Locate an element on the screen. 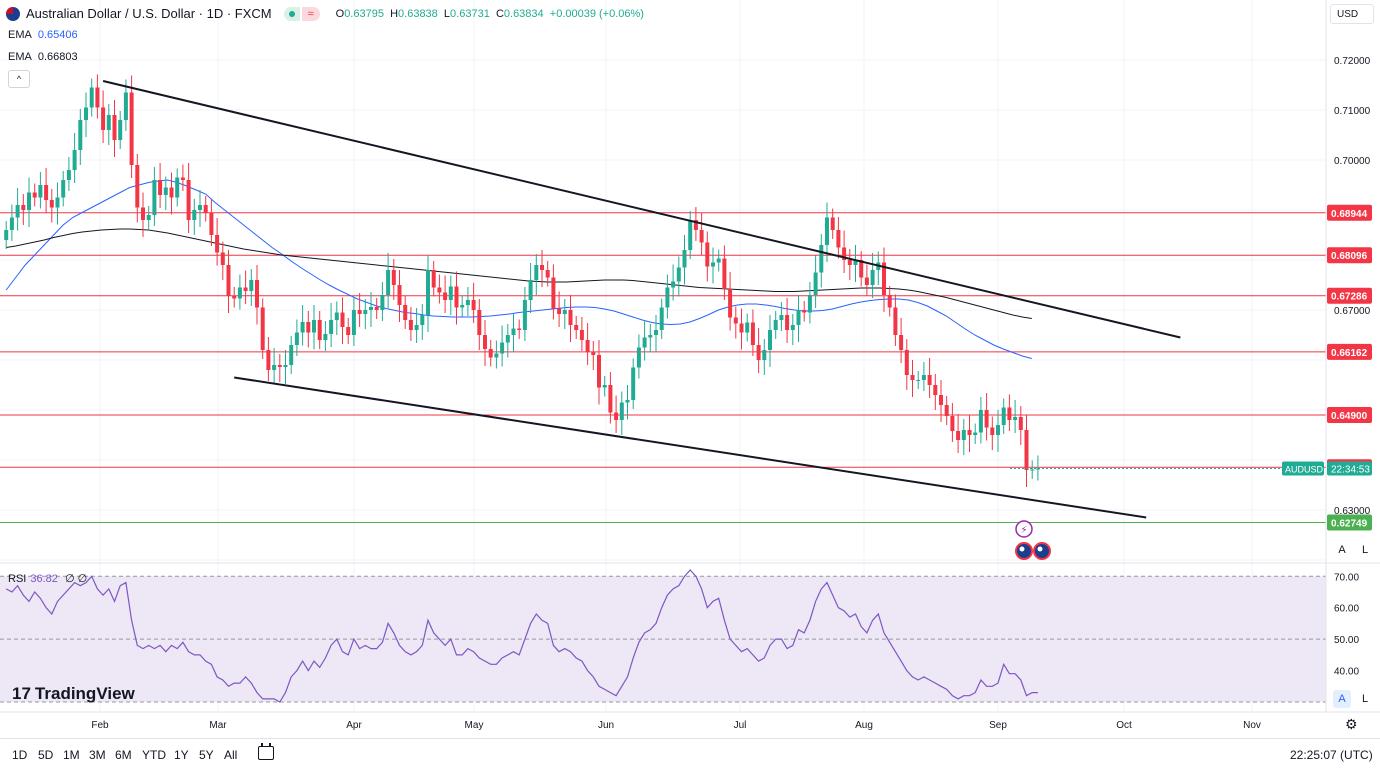 The image size is (1380, 776). settings-gear-icon: ⚙ is located at coordinates (1351, 724).